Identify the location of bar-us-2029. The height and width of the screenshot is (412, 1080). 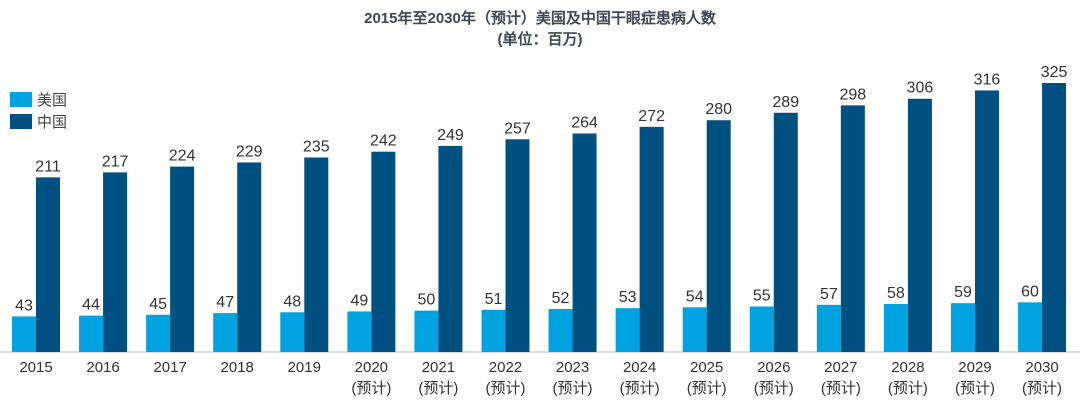
(962, 327).